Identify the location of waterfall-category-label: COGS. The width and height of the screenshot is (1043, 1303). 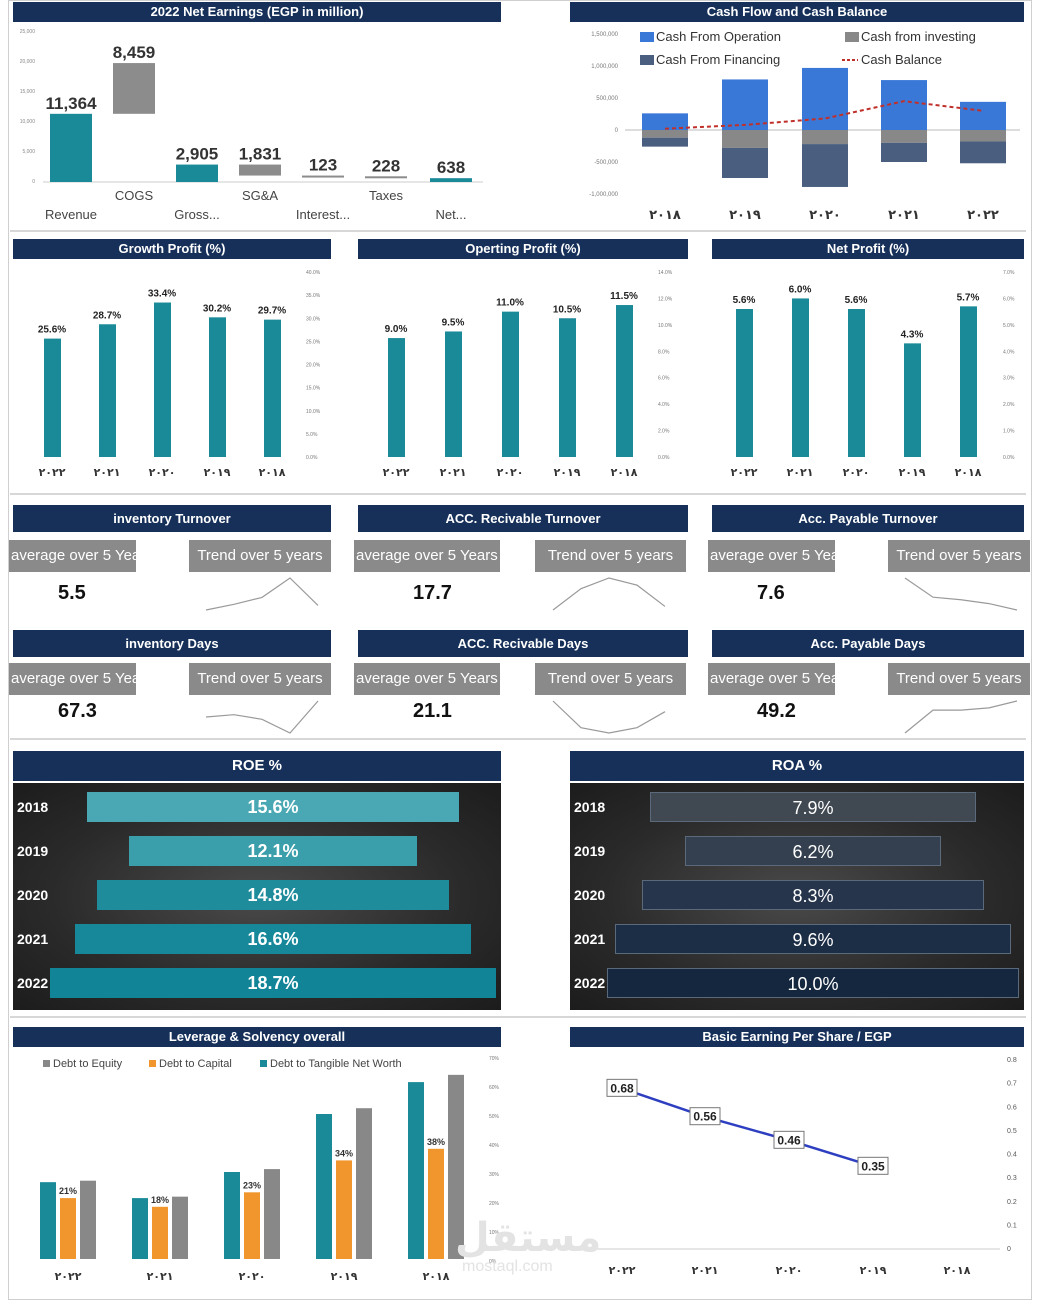
(134, 195).